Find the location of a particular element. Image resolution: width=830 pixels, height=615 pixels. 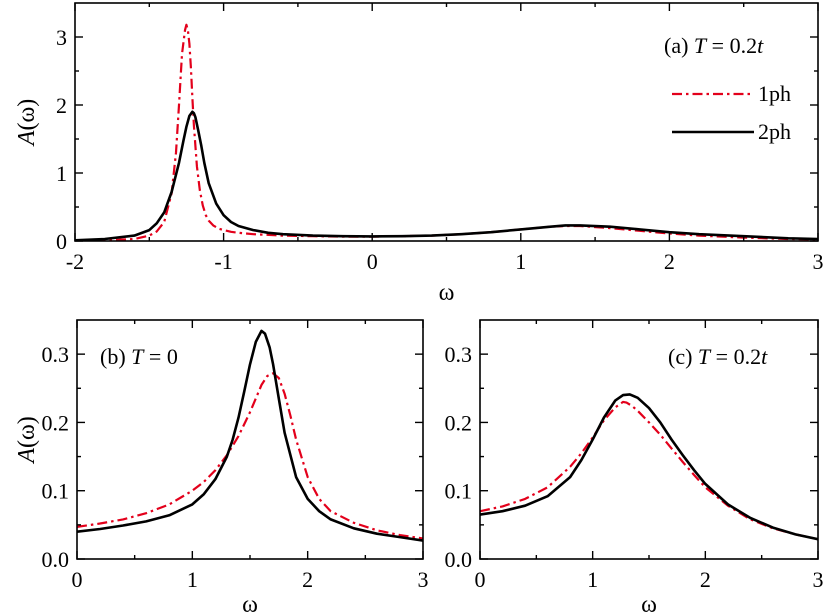

x-tick-label: -2 is located at coordinates (75, 261).